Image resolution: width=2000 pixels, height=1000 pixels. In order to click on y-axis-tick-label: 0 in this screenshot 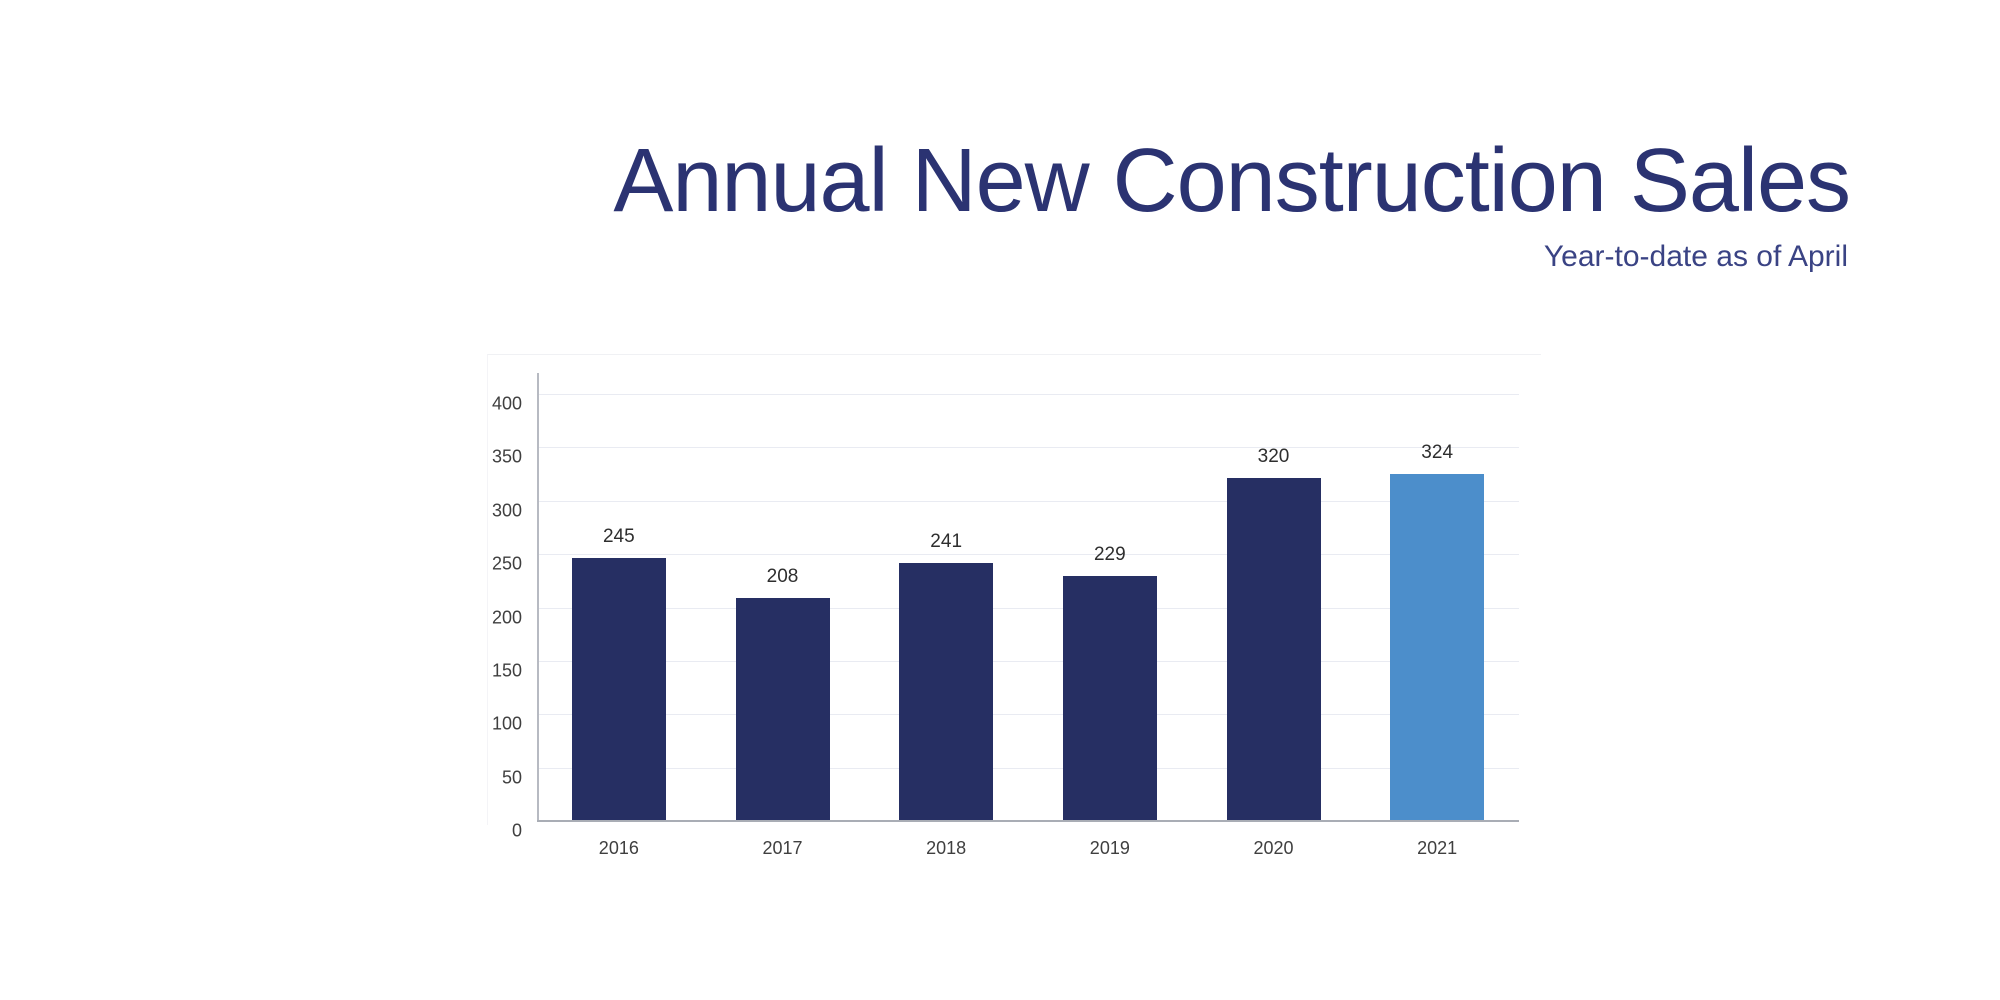, I will do `click(516, 830)`.